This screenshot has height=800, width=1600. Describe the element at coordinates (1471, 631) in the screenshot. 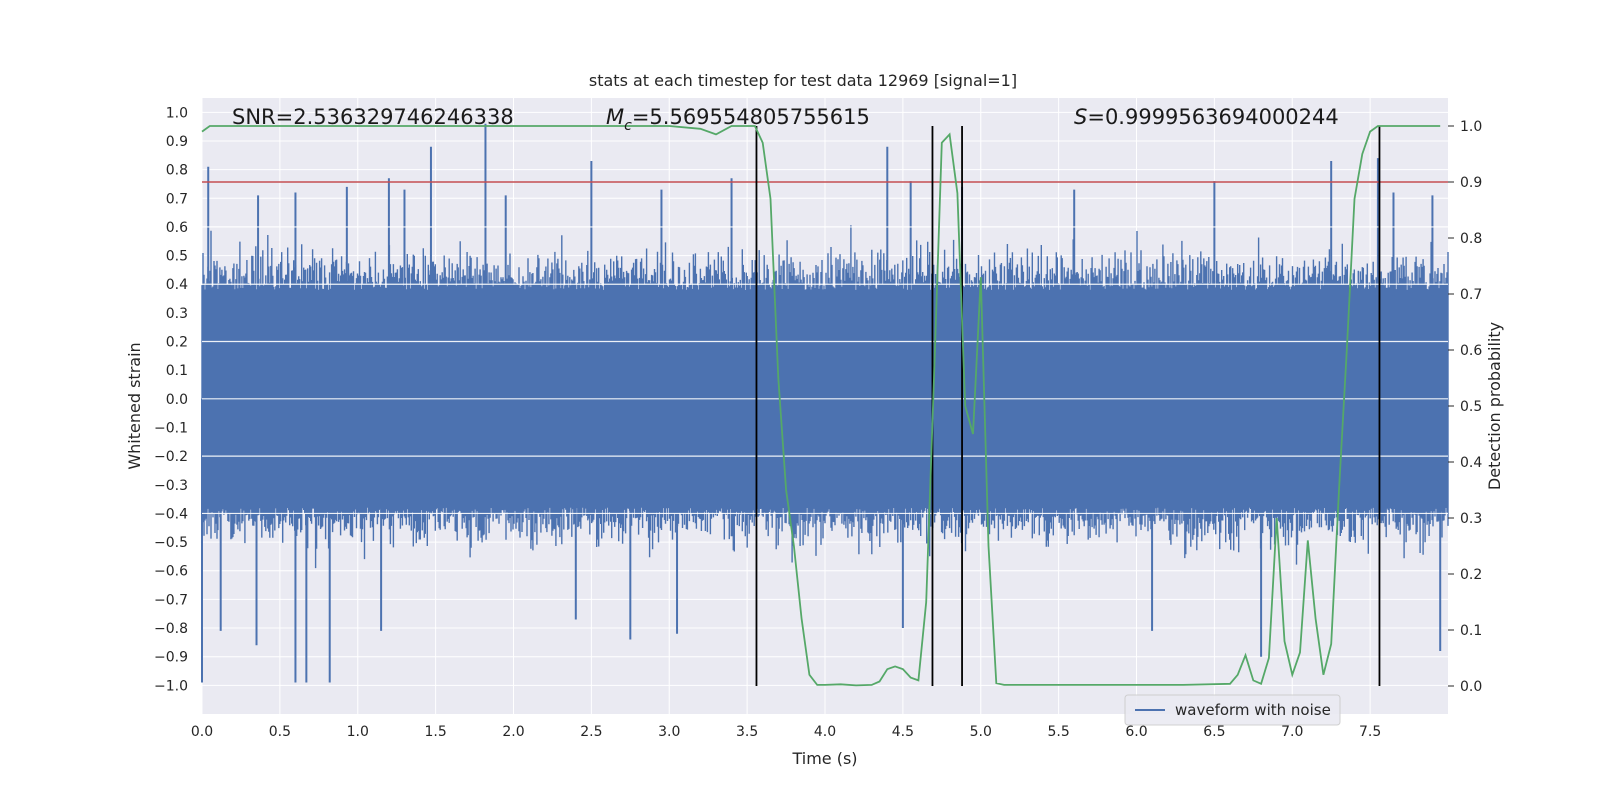

I see `y-right-tick-label: 0.1` at that location.